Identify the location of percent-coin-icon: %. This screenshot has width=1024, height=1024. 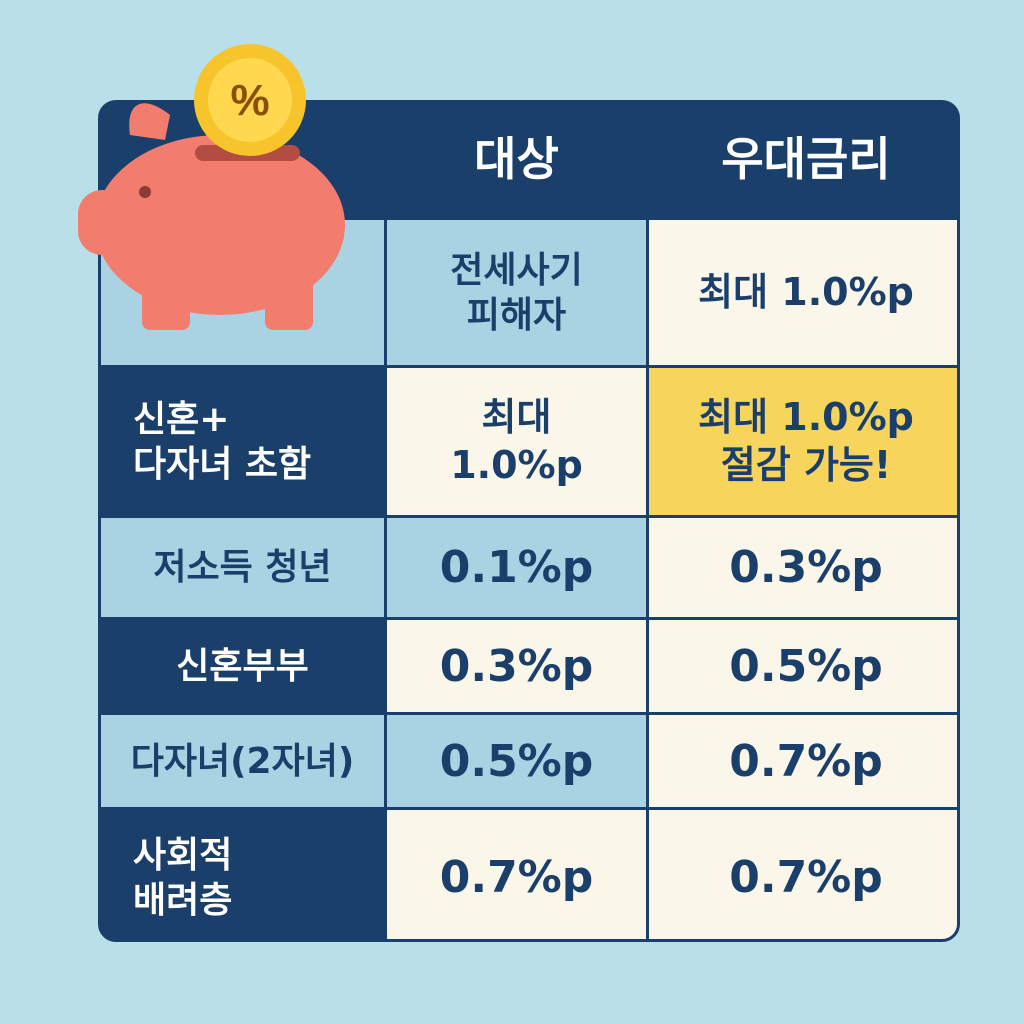
(250, 100).